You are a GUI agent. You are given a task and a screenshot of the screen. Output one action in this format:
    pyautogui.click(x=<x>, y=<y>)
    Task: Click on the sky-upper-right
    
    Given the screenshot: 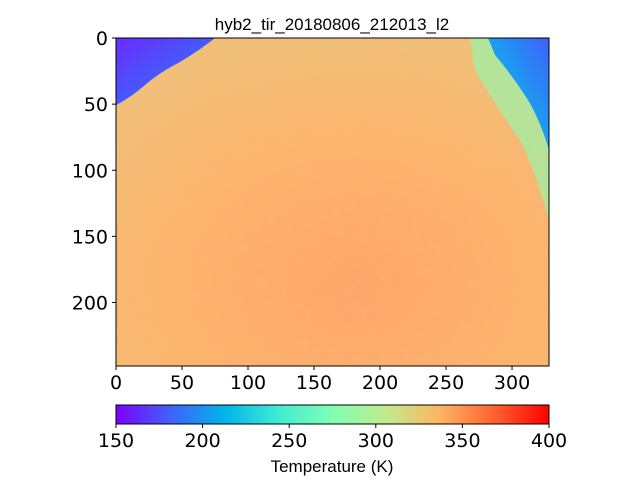 What is the action you would take?
    pyautogui.click(x=518, y=94)
    